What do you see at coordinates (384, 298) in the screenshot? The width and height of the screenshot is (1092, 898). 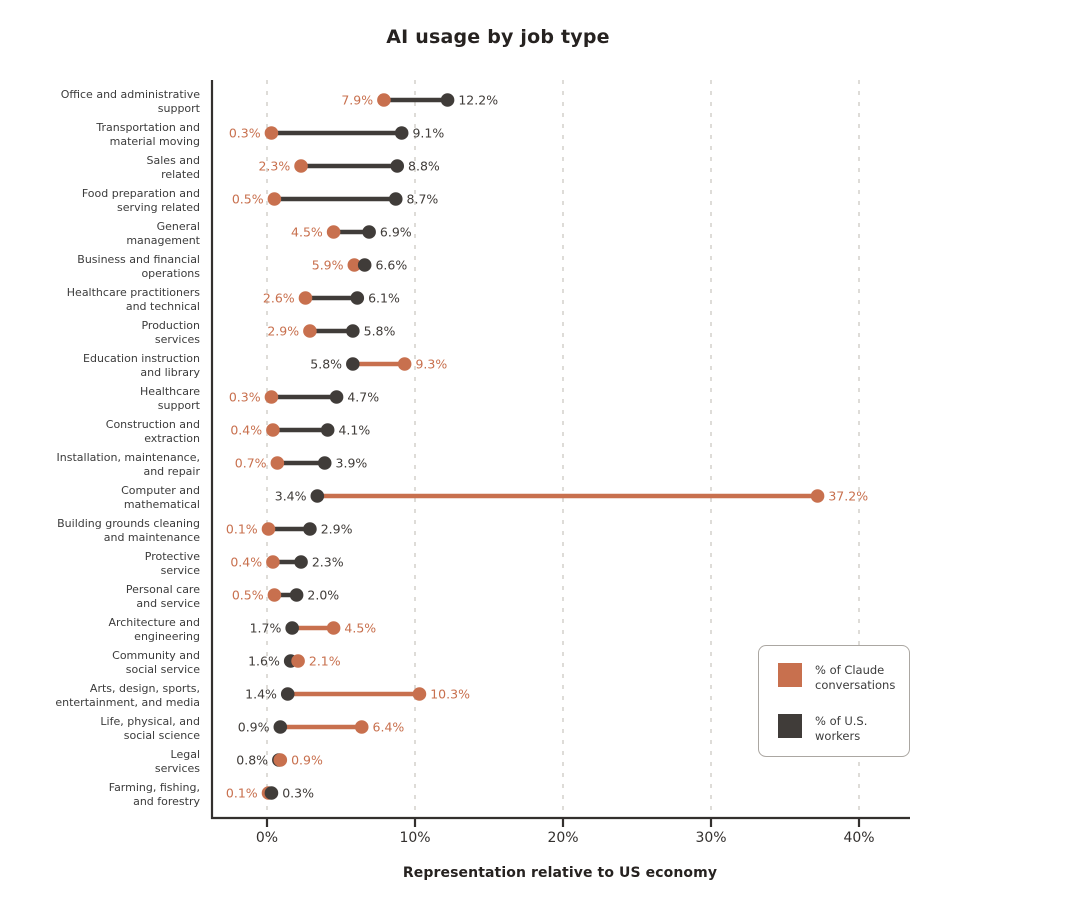 I see `workers-value-label: 6.1%` at bounding box center [384, 298].